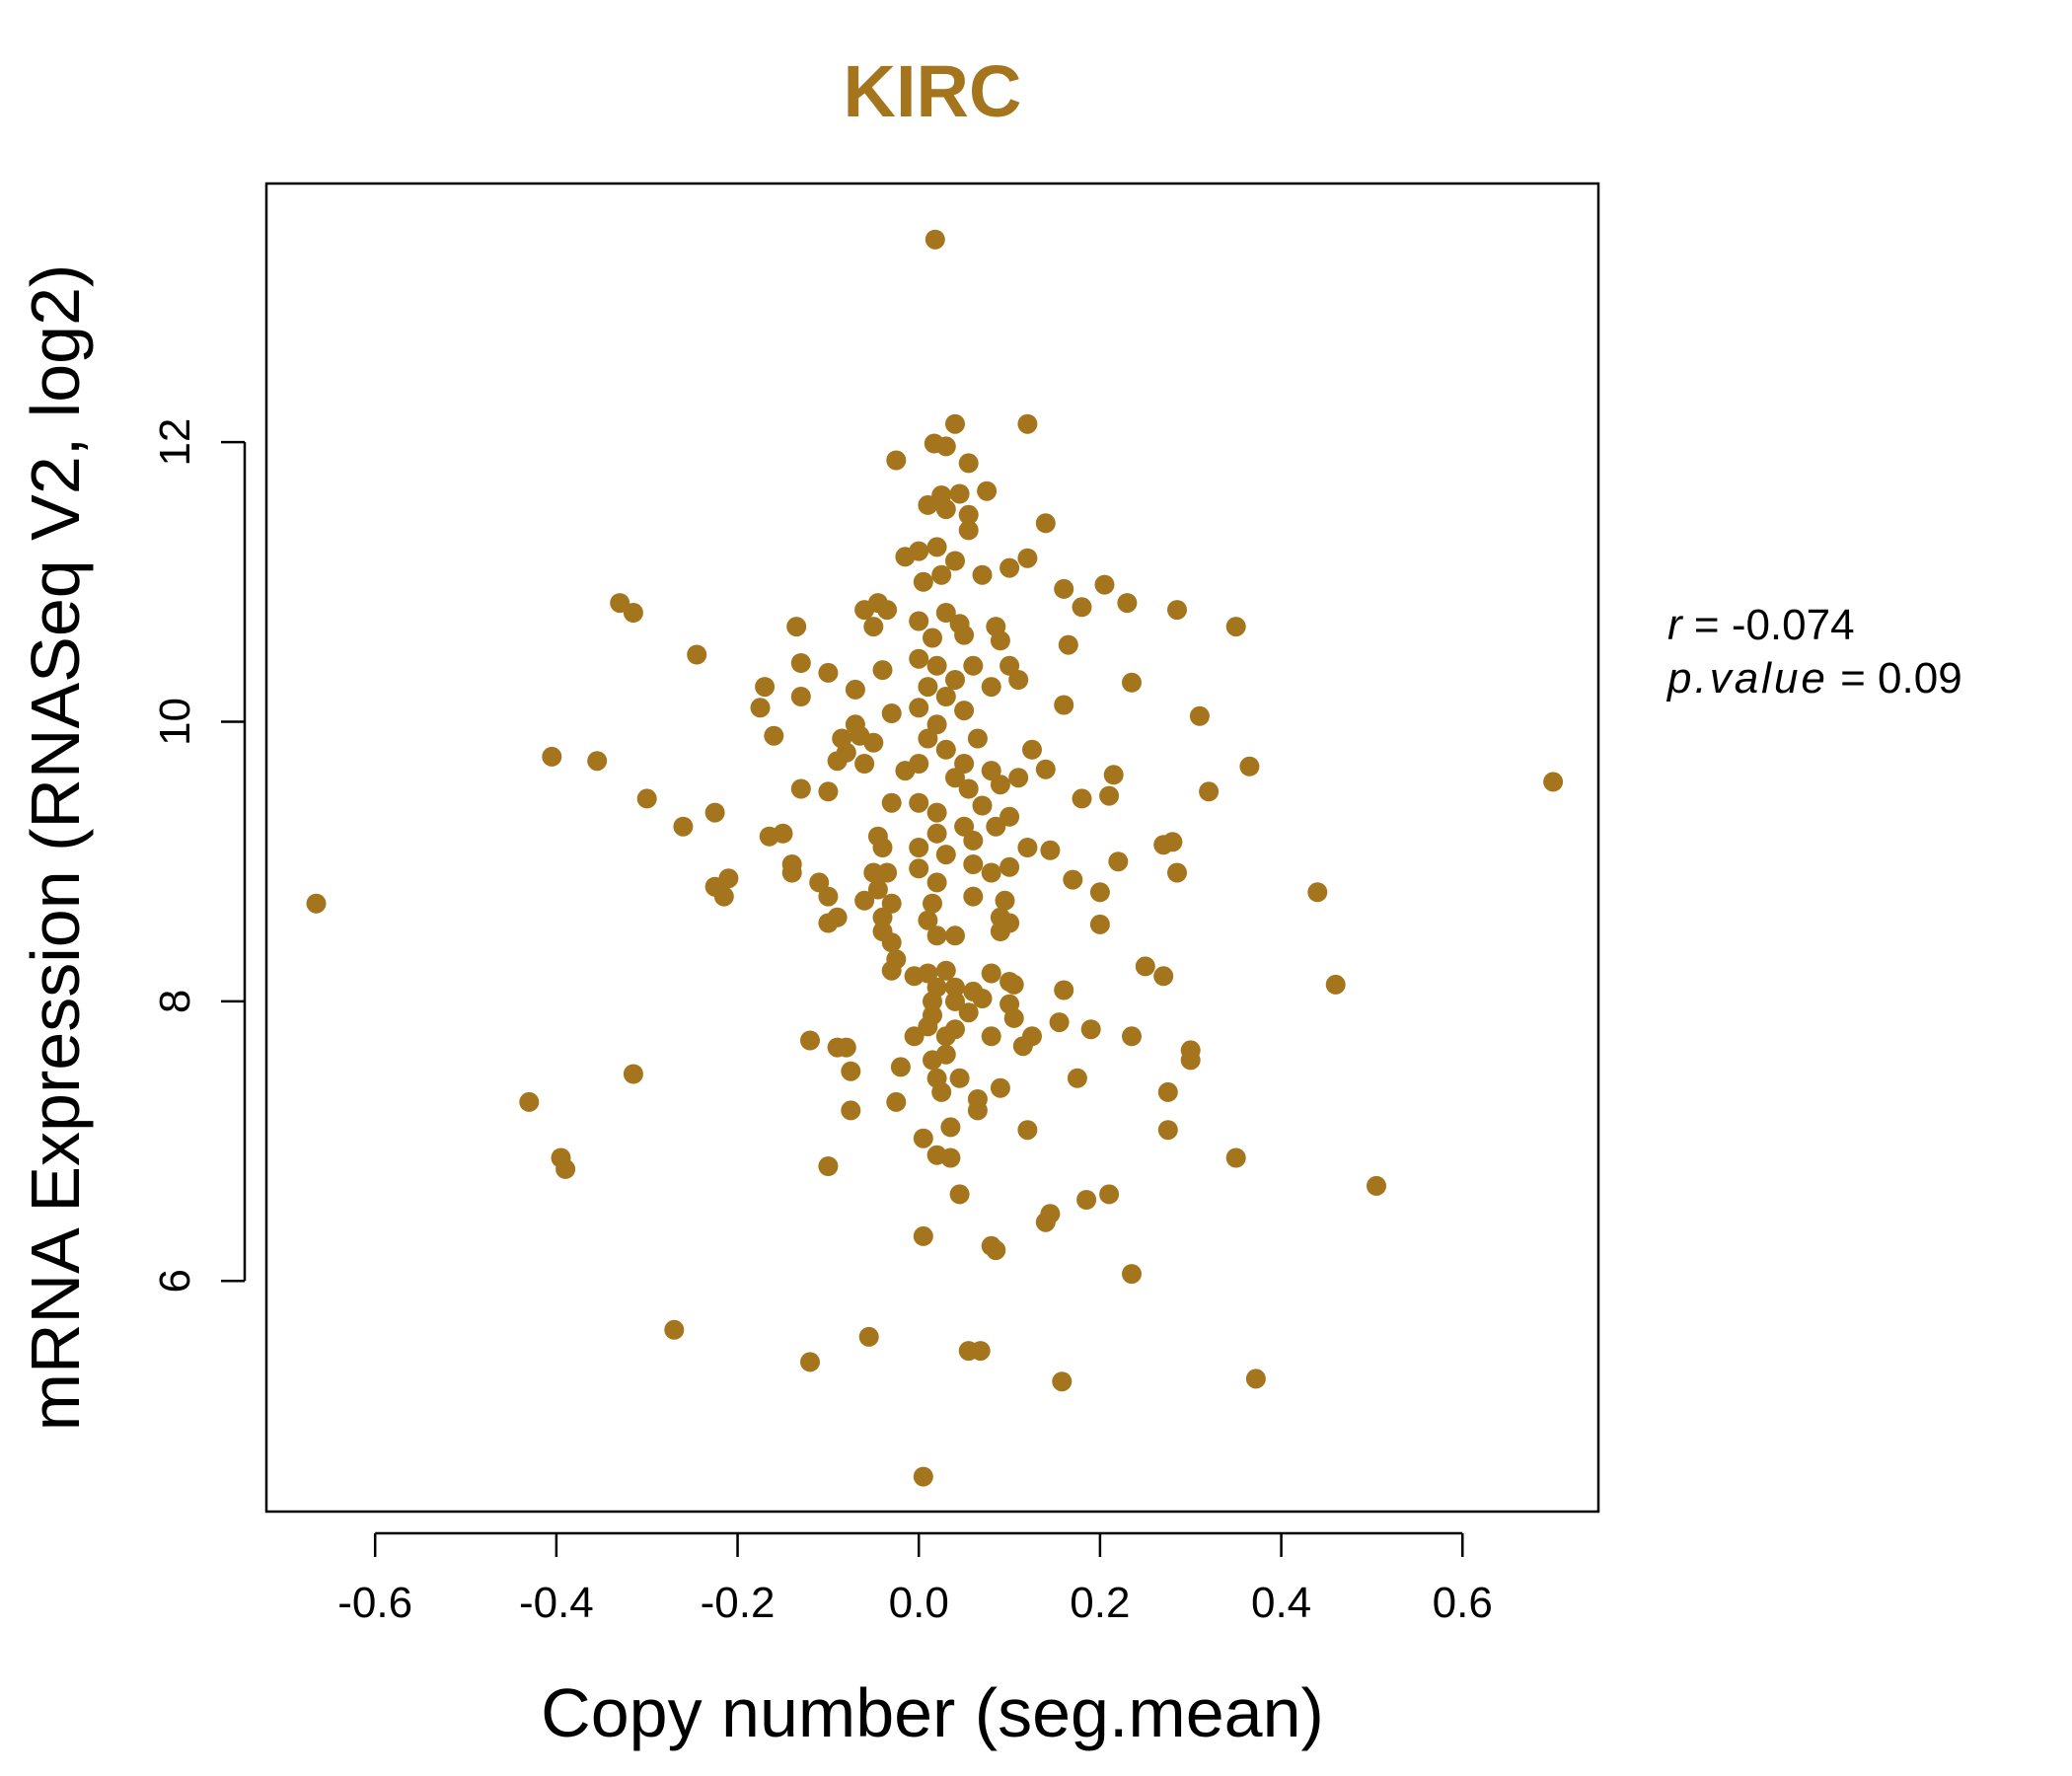 This screenshot has height=1776, width=2072. What do you see at coordinates (557, 1603) in the screenshot?
I see `x-tick-label: -0.4` at bounding box center [557, 1603].